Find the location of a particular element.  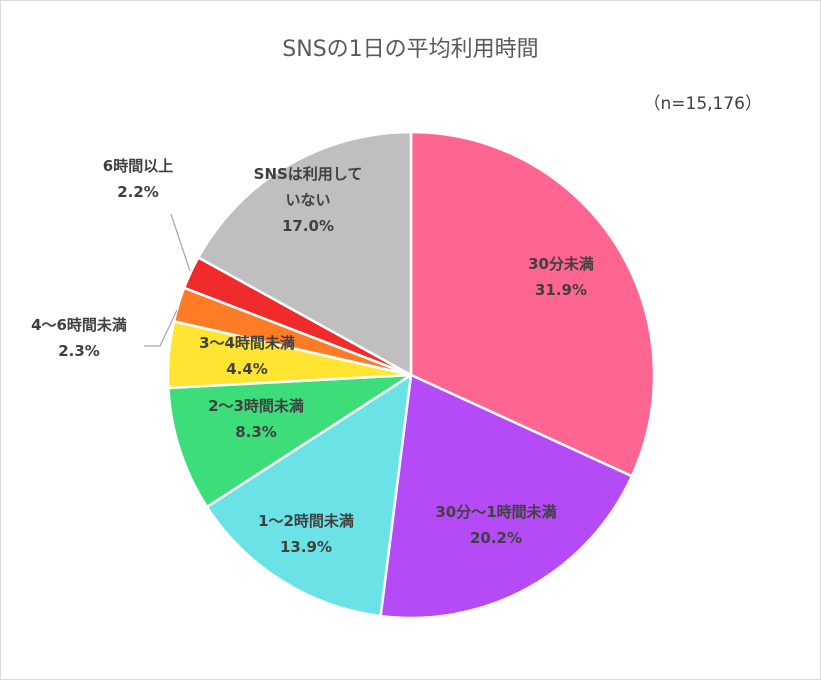

slice-category-label: 30分～1時間未満 is located at coordinates (495, 512).